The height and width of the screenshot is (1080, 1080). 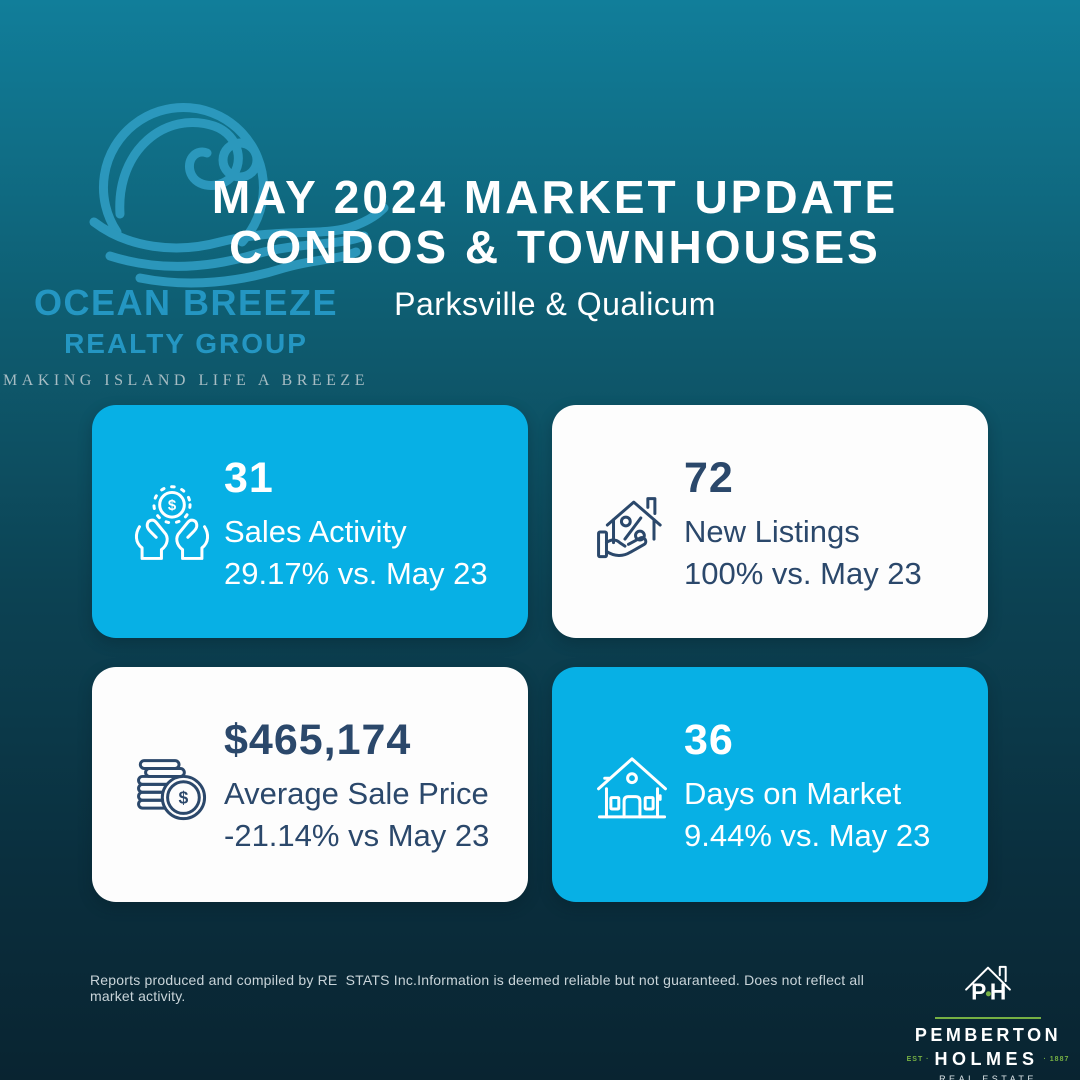 I want to click on page-subtitle: Parksville & Qualicum, so click(x=555, y=304).